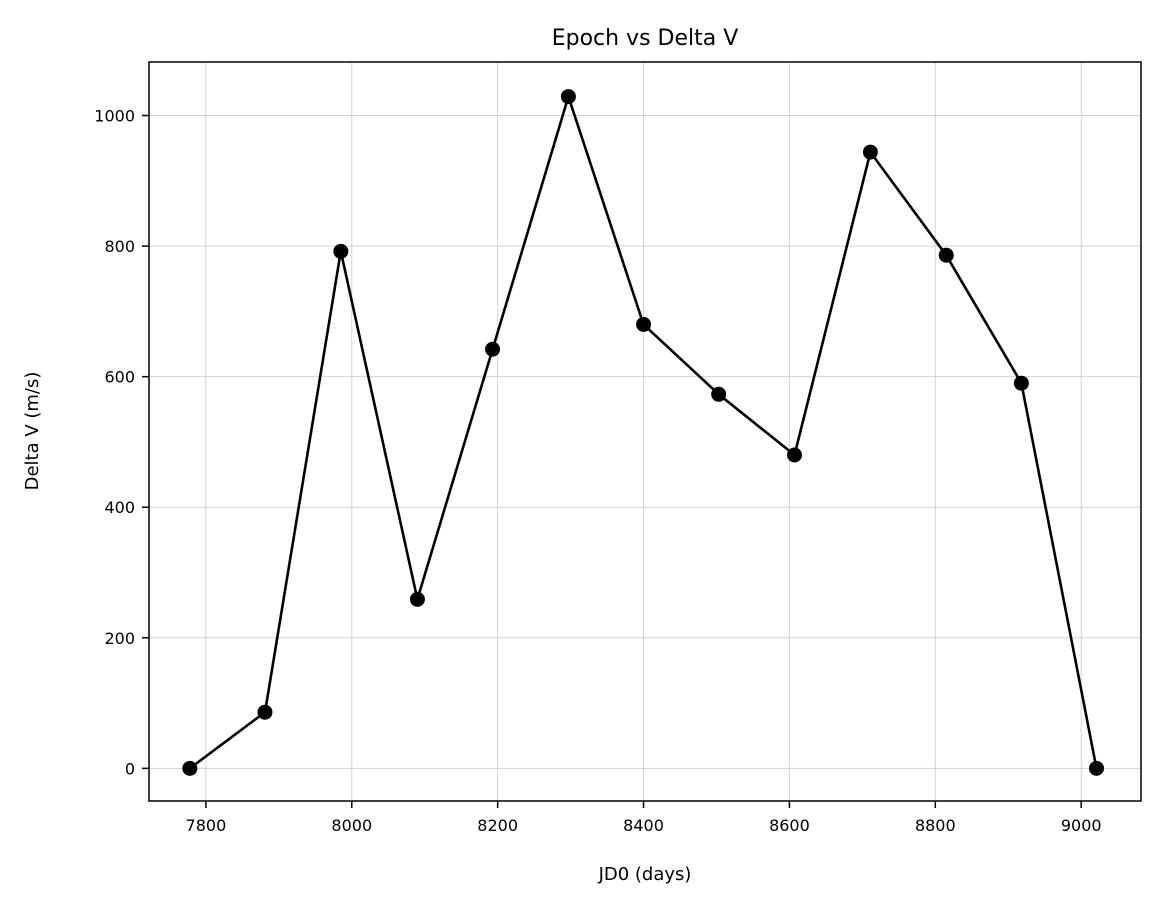 The image size is (1161, 908). Describe the element at coordinates (119, 638) in the screenshot. I see `y-tick-label: 200` at that location.